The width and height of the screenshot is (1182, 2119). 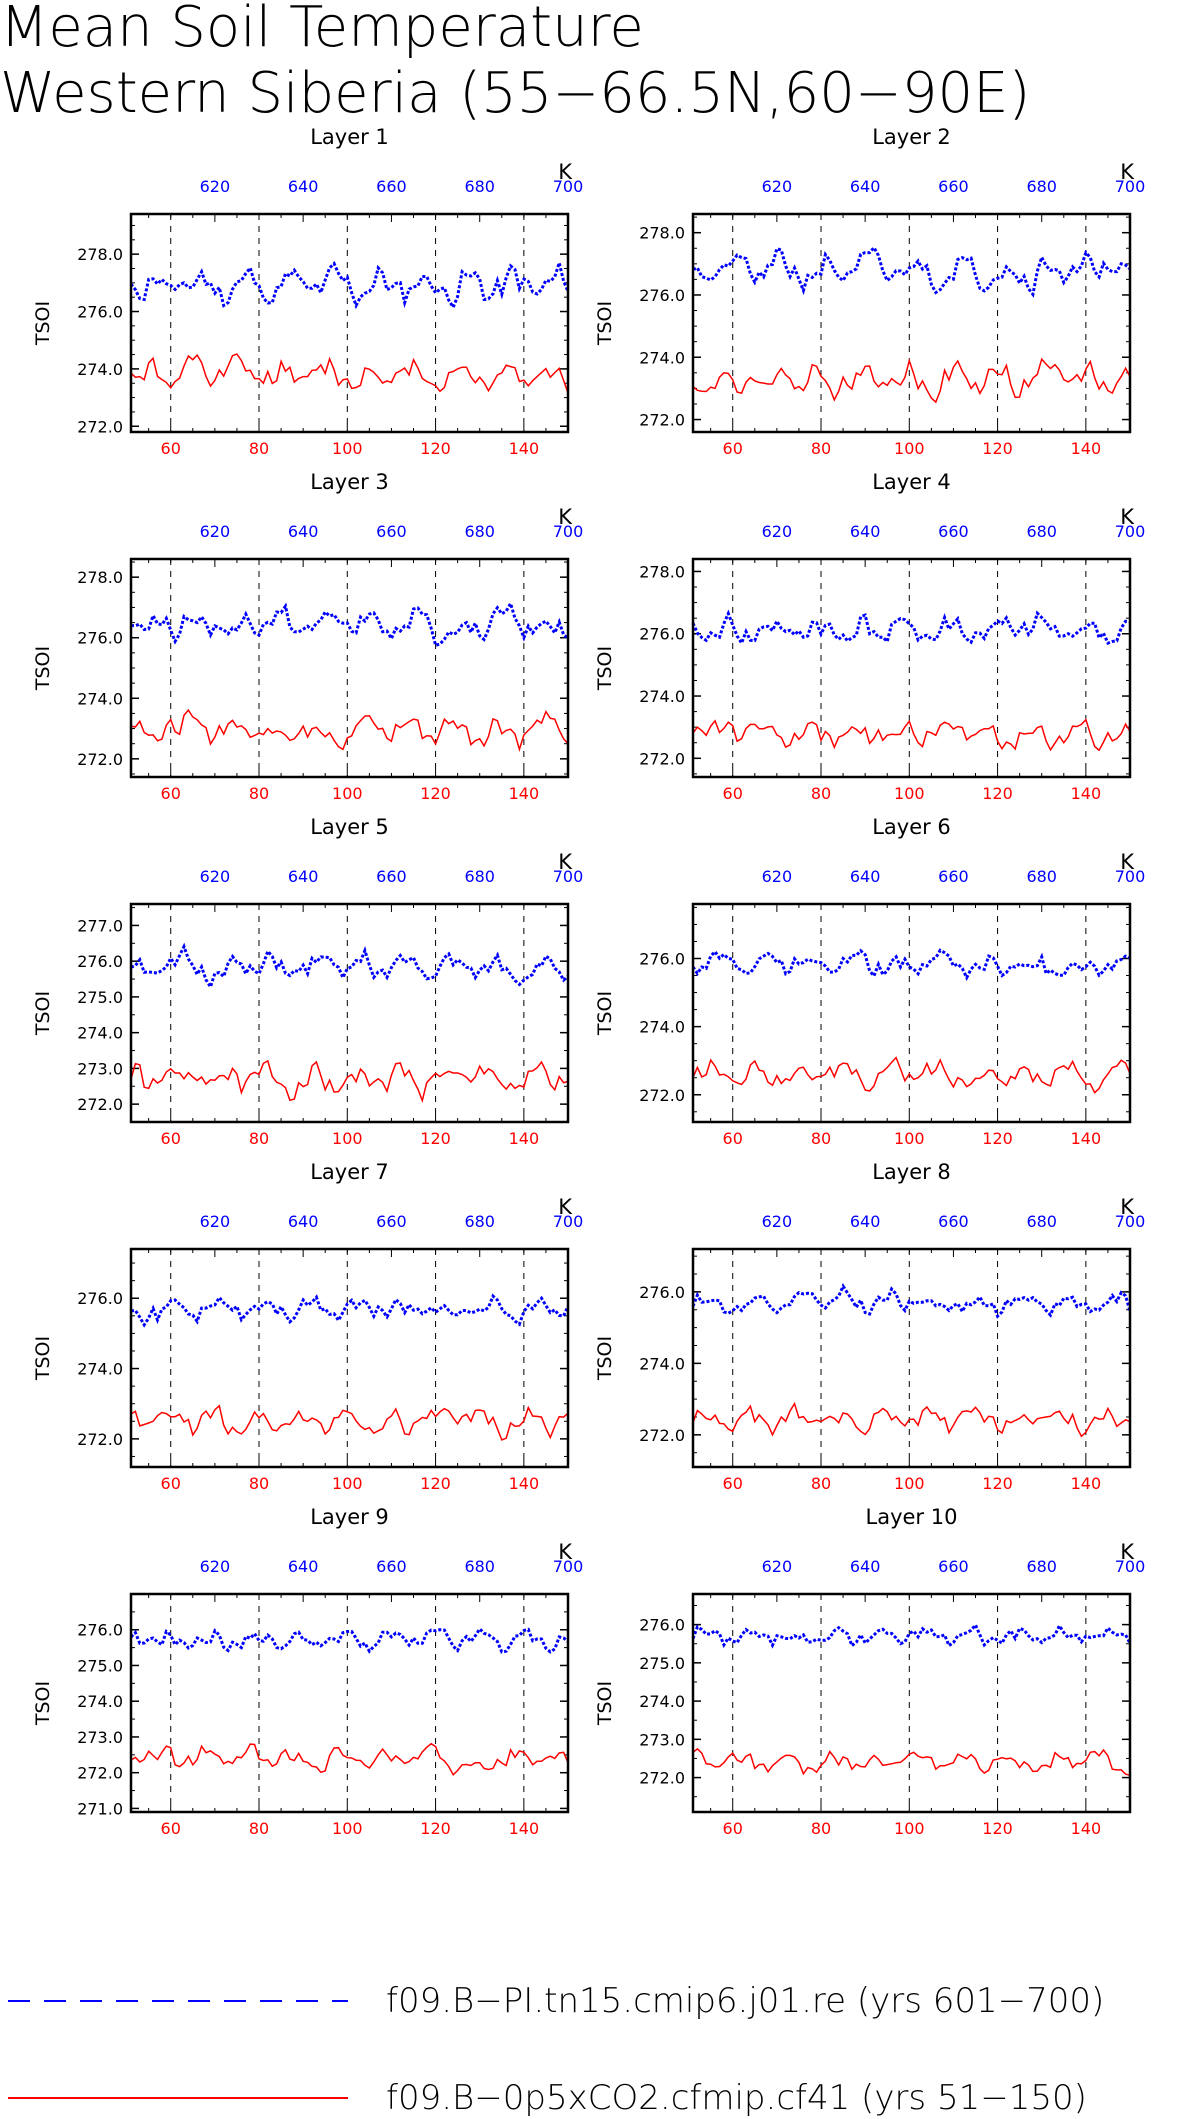 I want to click on y-tick-label: 271.0, so click(x=100, y=1808).